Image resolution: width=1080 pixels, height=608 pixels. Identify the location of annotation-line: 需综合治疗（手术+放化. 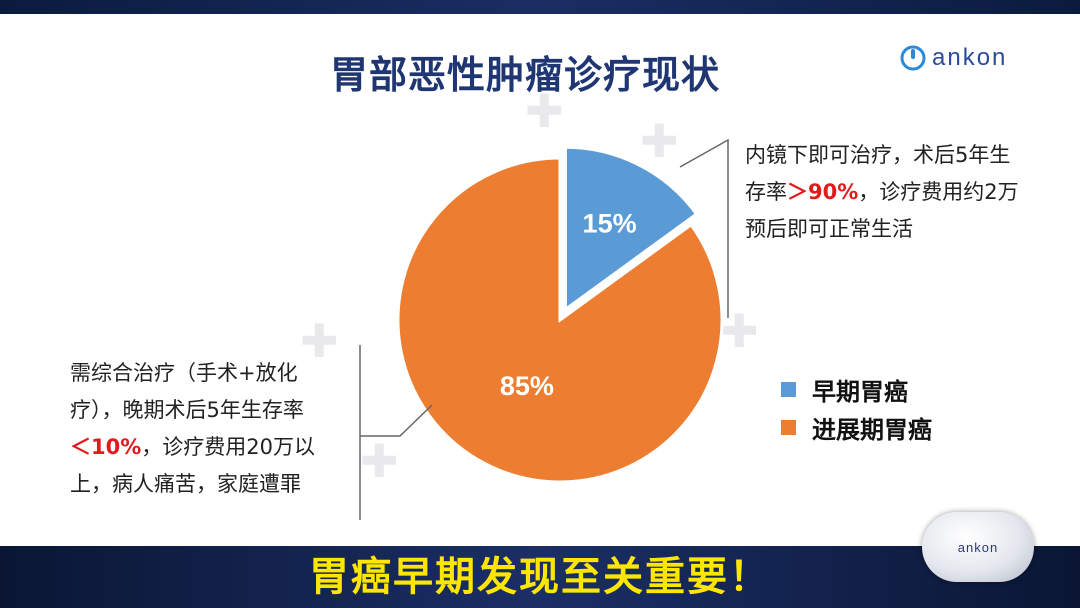
(184, 373).